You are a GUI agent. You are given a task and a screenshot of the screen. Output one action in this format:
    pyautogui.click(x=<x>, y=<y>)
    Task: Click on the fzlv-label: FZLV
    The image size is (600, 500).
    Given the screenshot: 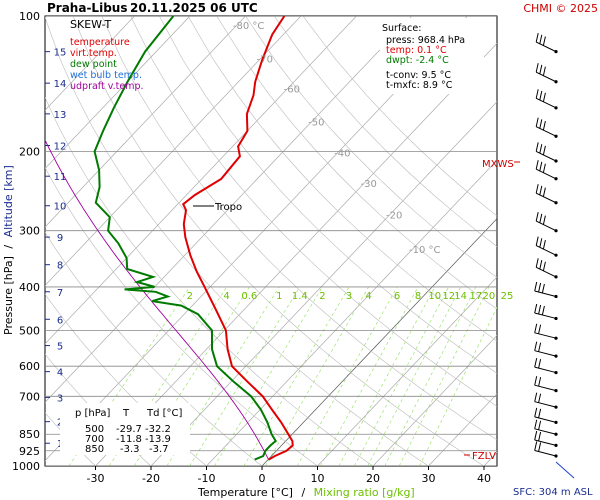 What is the action you would take?
    pyautogui.click(x=484, y=456)
    